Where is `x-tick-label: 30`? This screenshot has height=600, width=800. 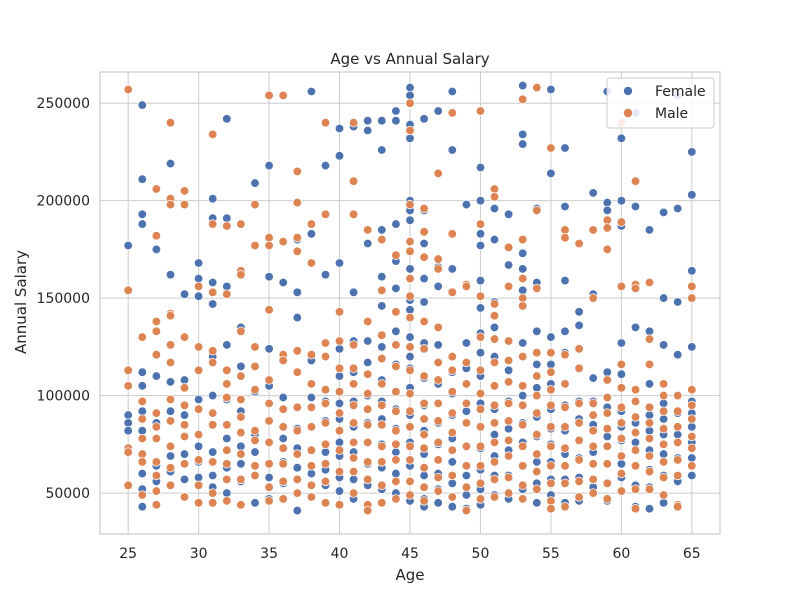 x-tick-label: 30 is located at coordinates (199, 554).